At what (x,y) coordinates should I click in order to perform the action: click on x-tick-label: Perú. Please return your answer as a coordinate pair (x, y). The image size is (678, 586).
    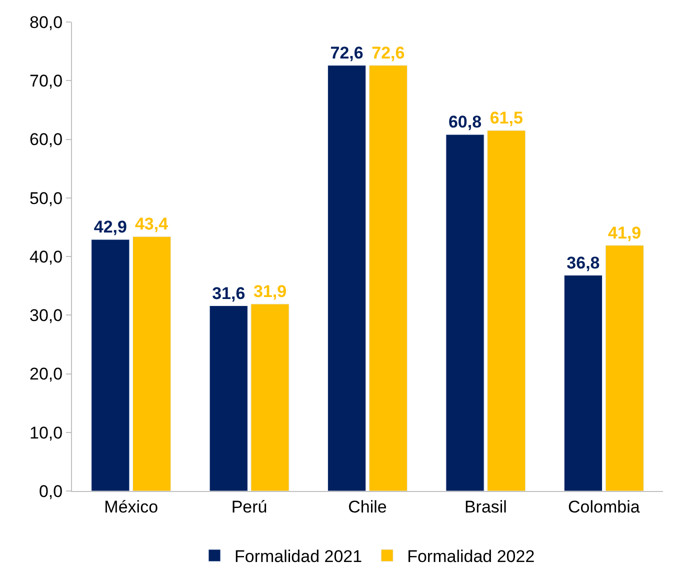
    Looking at the image, I should click on (249, 506).